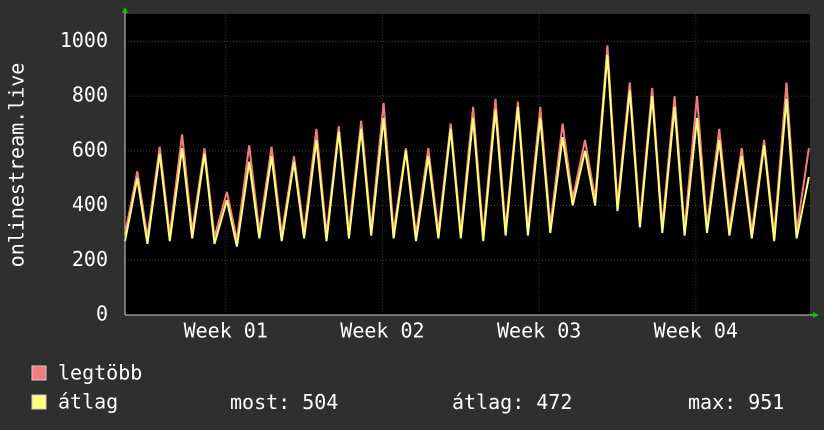  Describe the element at coordinates (90, 149) in the screenshot. I see `y-tick-label: 600` at that location.